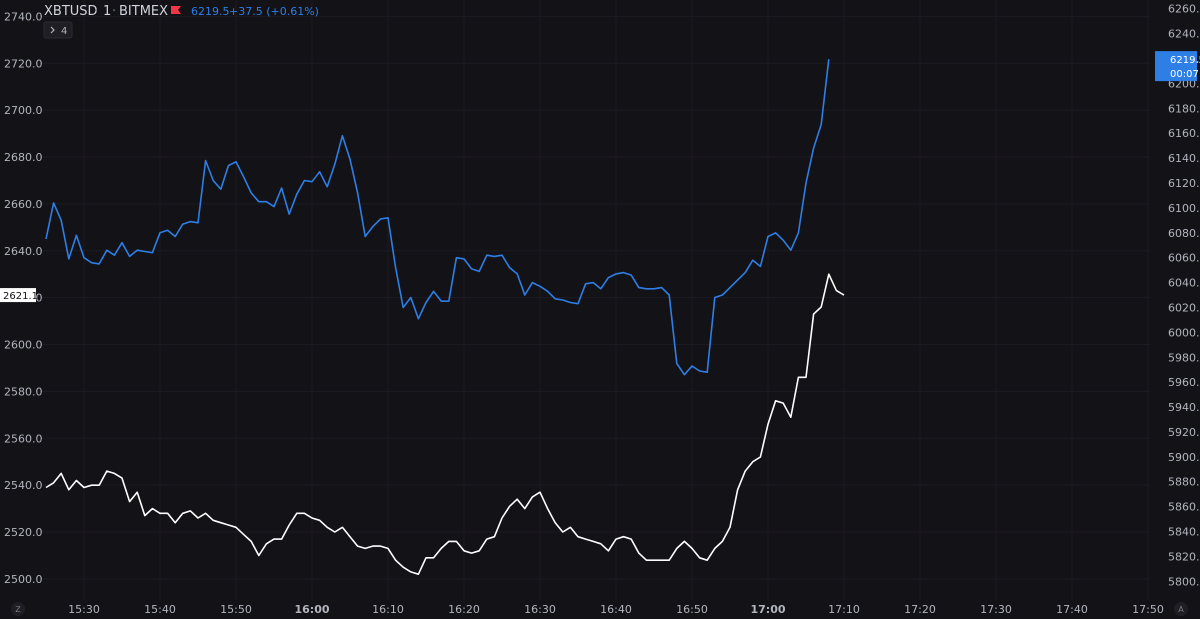 The width and height of the screenshot is (1200, 619). Describe the element at coordinates (84, 609) in the screenshot. I see `time-axis-tick: 15:30` at that location.